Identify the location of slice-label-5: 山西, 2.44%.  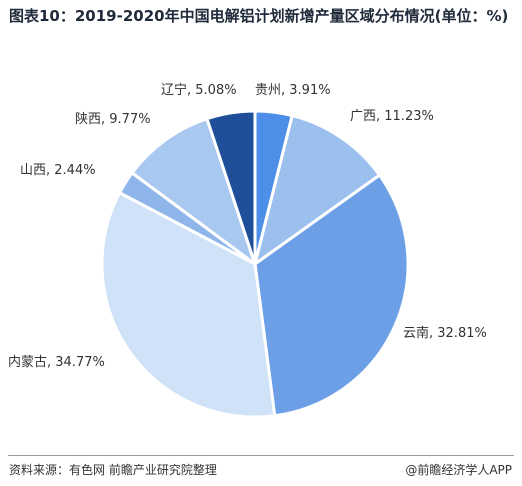
(58, 170).